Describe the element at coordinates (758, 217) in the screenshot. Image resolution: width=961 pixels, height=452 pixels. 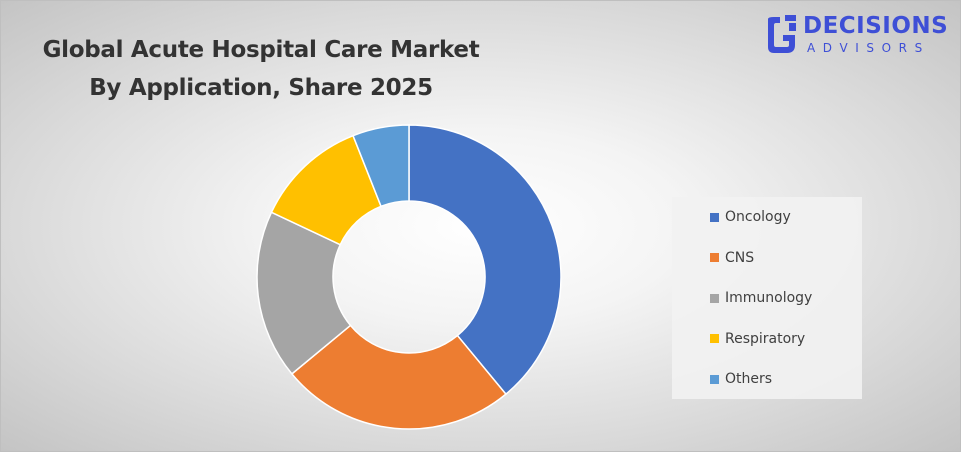
I see `legend-label: Oncology` at that location.